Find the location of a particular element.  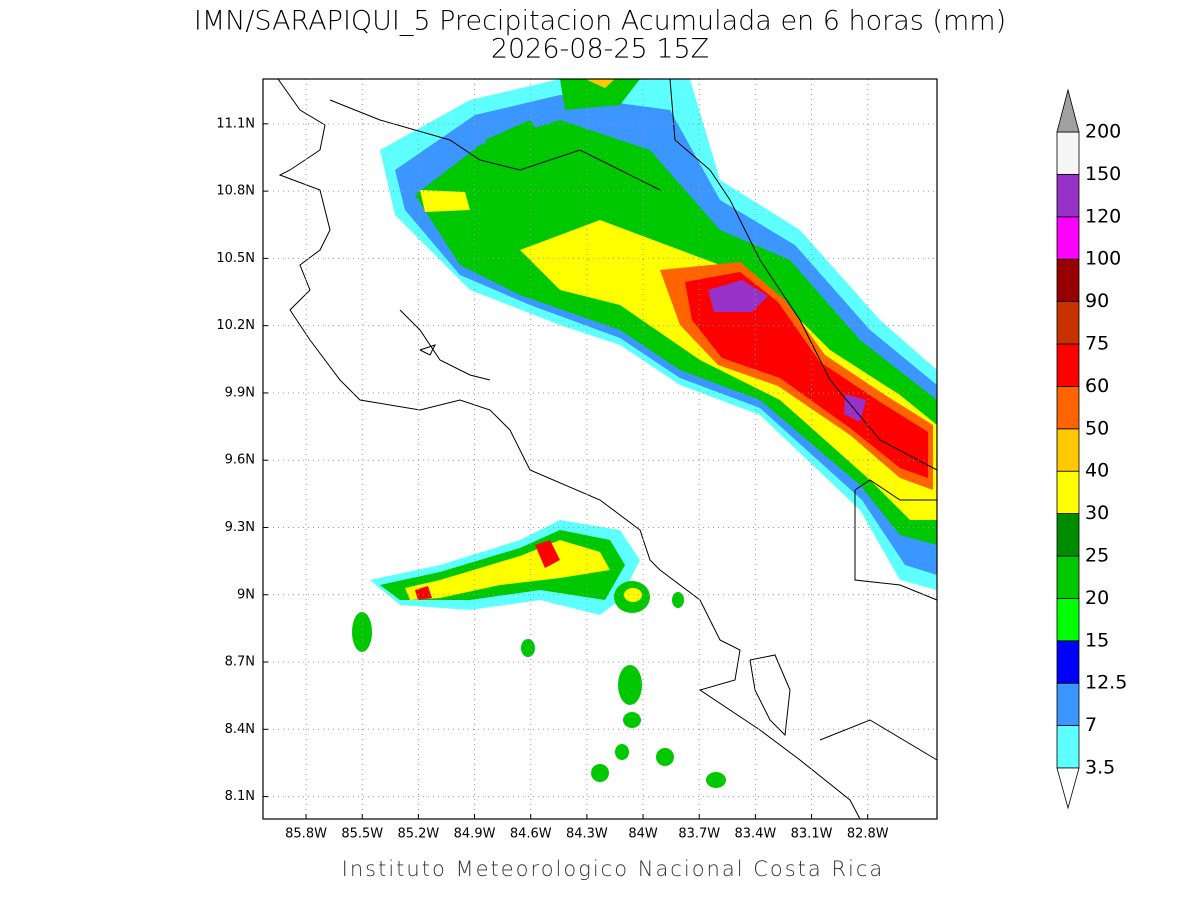

lon-tick-label: 84.6W is located at coordinates (531, 834).